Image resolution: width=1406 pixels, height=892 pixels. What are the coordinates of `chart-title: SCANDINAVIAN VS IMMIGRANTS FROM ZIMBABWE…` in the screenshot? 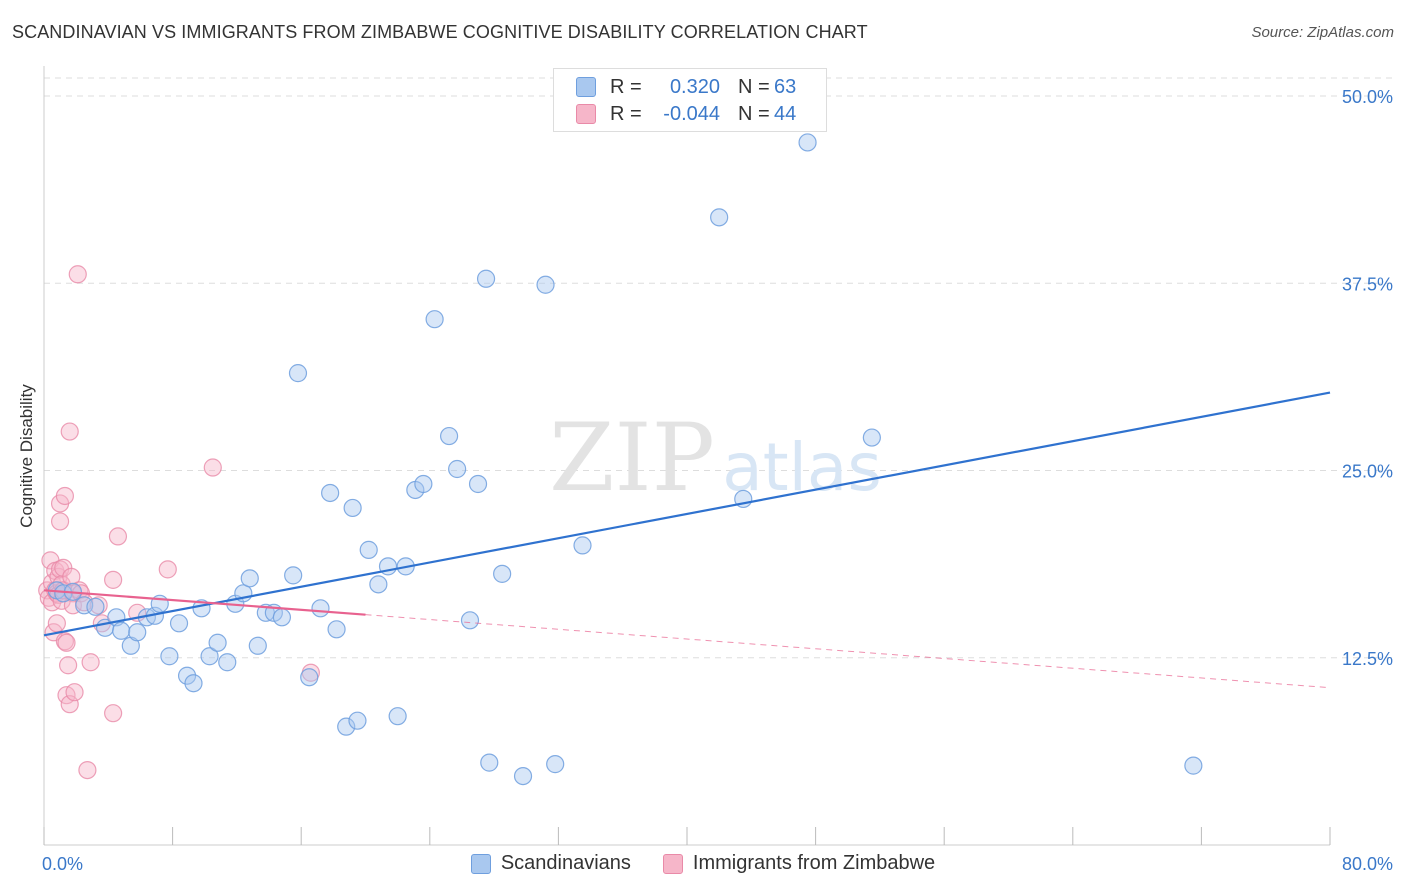 It's located at (440, 32).